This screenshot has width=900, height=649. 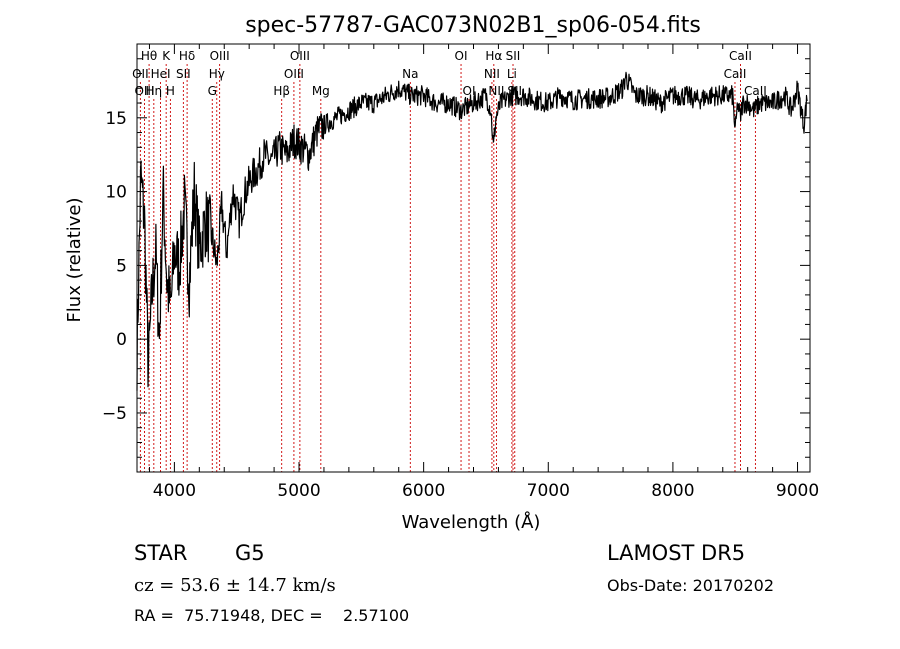 What do you see at coordinates (250, 553) in the screenshot?
I see `object-subclass: G5` at bounding box center [250, 553].